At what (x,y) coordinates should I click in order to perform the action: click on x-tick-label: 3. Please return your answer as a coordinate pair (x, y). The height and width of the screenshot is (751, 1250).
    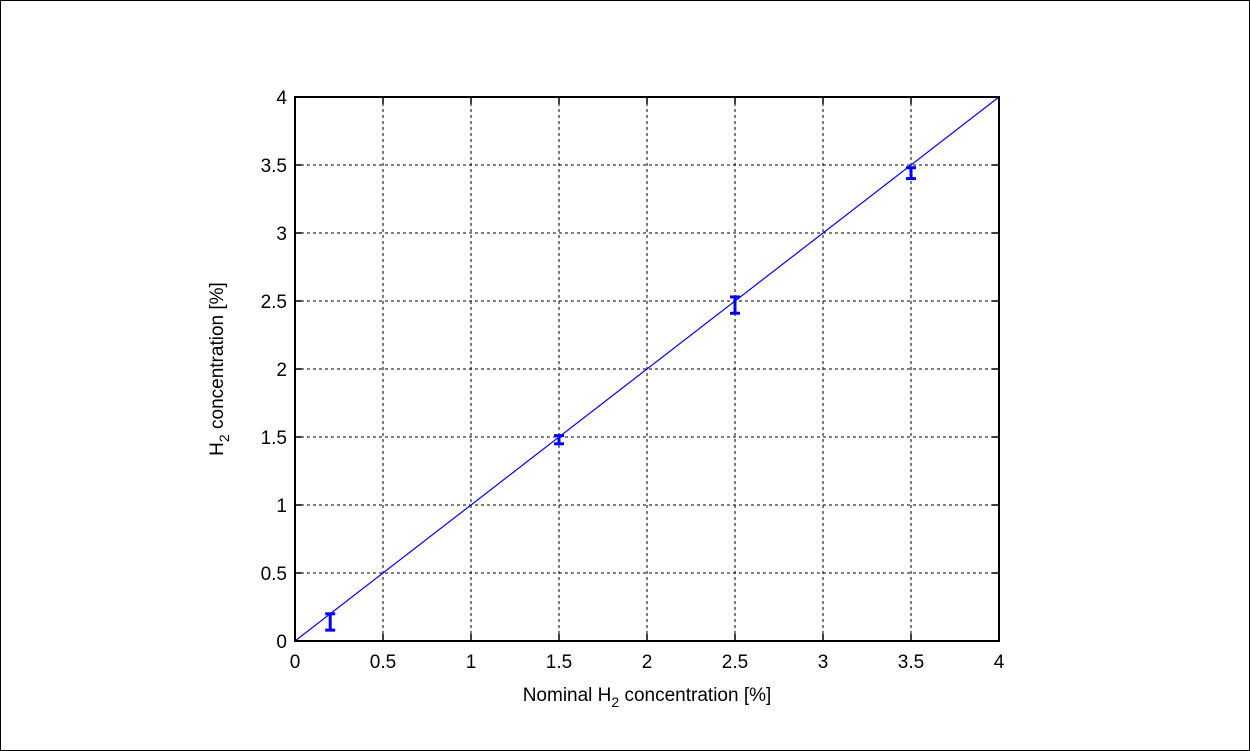
    Looking at the image, I should click on (823, 662).